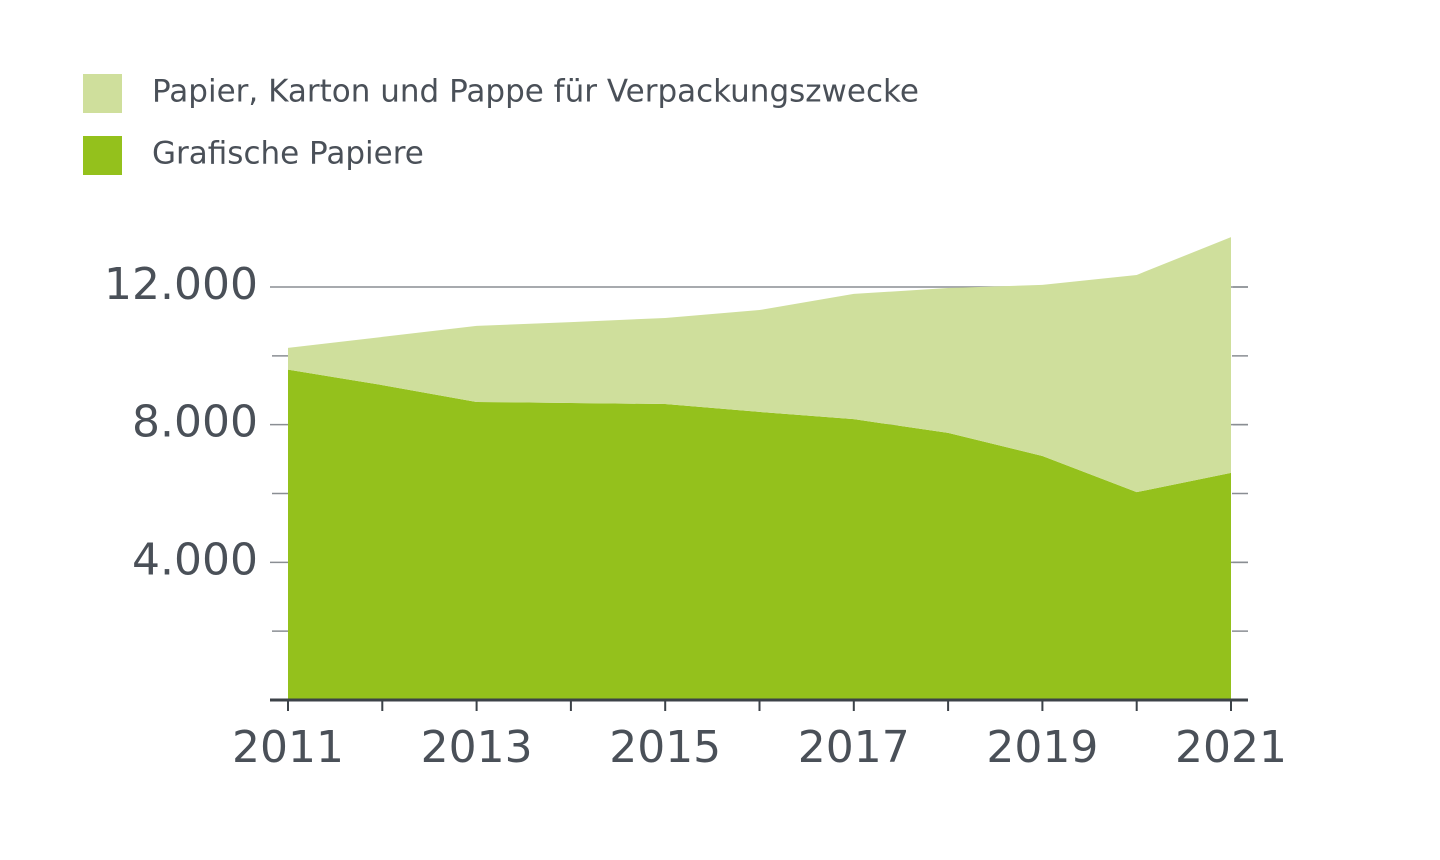 The height and width of the screenshot is (860, 1440). Describe the element at coordinates (288, 154) in the screenshot. I see `legend-label: Grafische Papiere` at that location.